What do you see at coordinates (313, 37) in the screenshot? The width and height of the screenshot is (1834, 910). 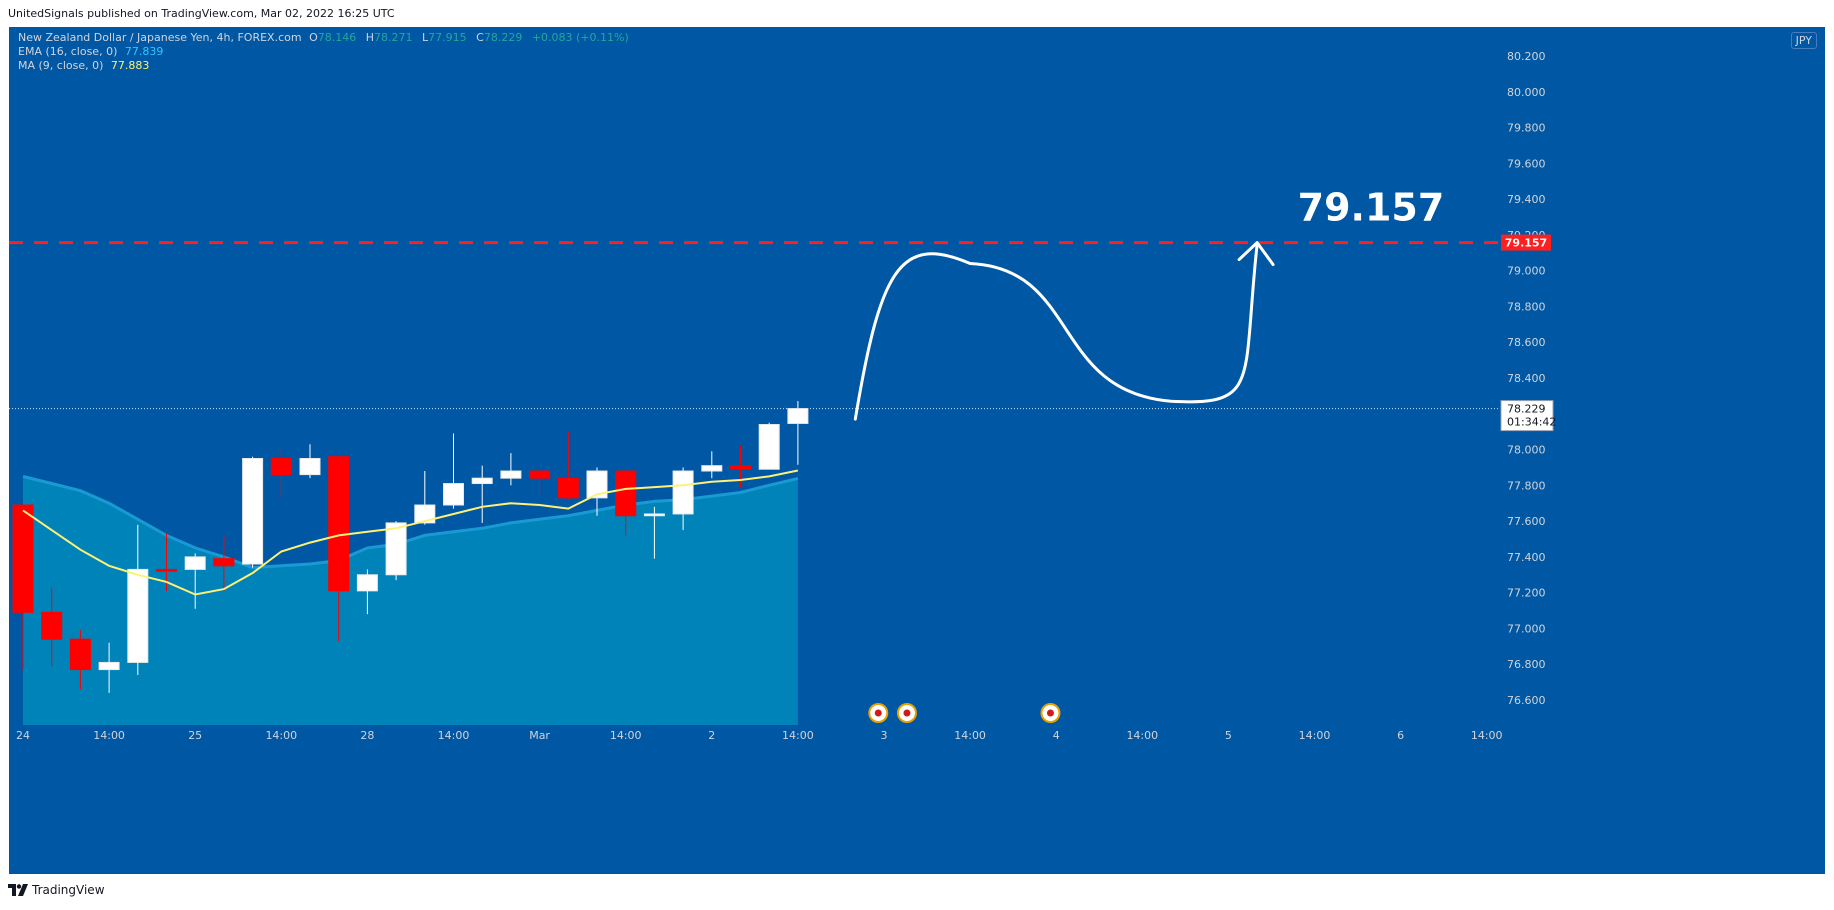 I see `legend-open-label: O` at bounding box center [313, 37].